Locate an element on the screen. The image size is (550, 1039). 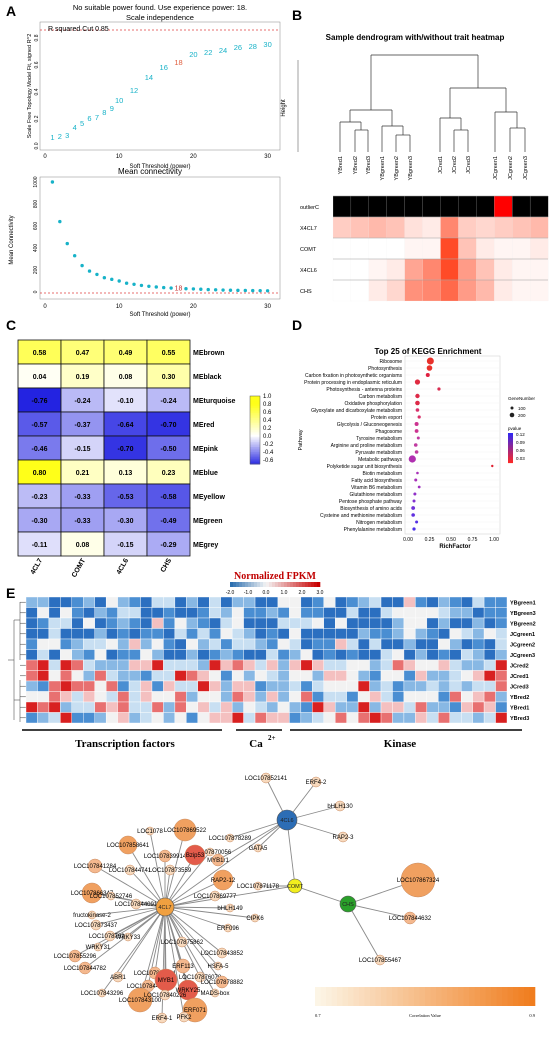
panel-letter-e: E is located at coordinates (10, 593).